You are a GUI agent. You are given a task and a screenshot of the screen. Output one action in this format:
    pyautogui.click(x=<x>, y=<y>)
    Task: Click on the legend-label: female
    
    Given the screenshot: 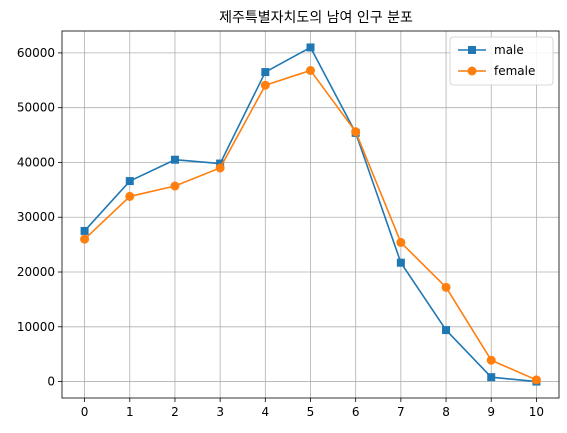 What is the action you would take?
    pyautogui.click(x=514, y=71)
    